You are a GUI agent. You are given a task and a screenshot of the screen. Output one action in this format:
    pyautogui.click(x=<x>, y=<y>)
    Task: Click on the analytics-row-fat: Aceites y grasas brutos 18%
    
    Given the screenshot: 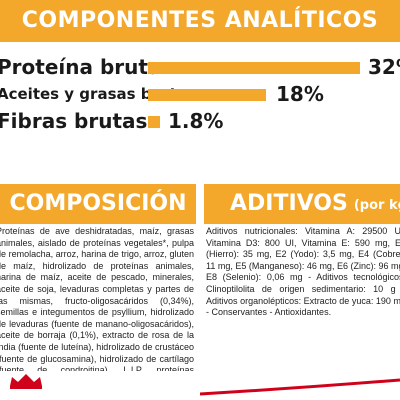 What is the action you would take?
    pyautogui.click(x=200, y=94)
    